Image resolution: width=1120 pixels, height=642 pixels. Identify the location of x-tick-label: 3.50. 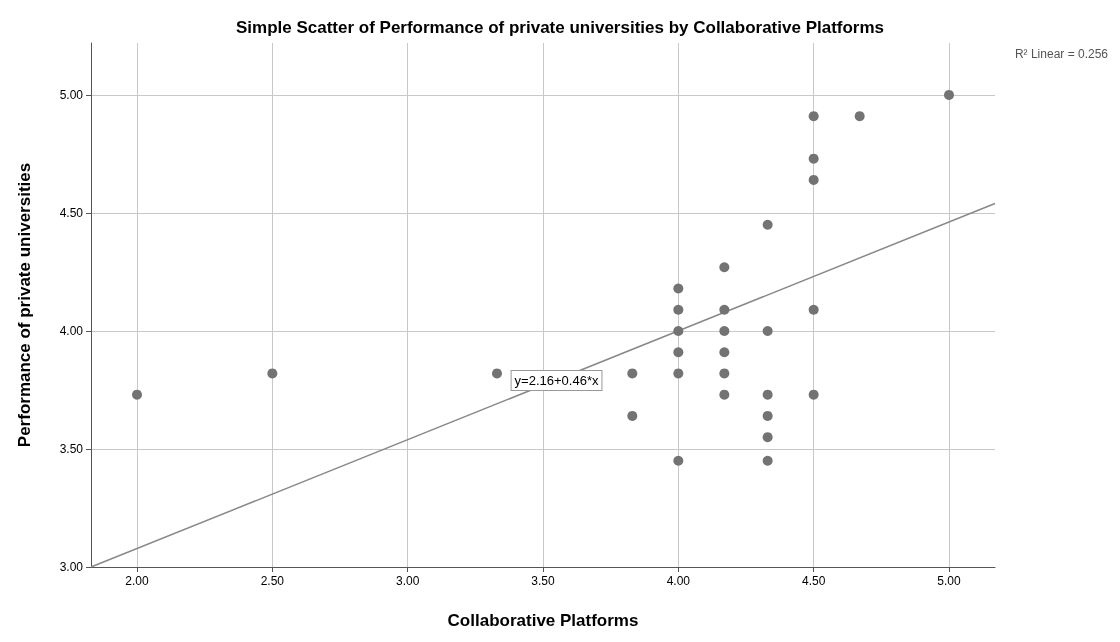
(543, 581).